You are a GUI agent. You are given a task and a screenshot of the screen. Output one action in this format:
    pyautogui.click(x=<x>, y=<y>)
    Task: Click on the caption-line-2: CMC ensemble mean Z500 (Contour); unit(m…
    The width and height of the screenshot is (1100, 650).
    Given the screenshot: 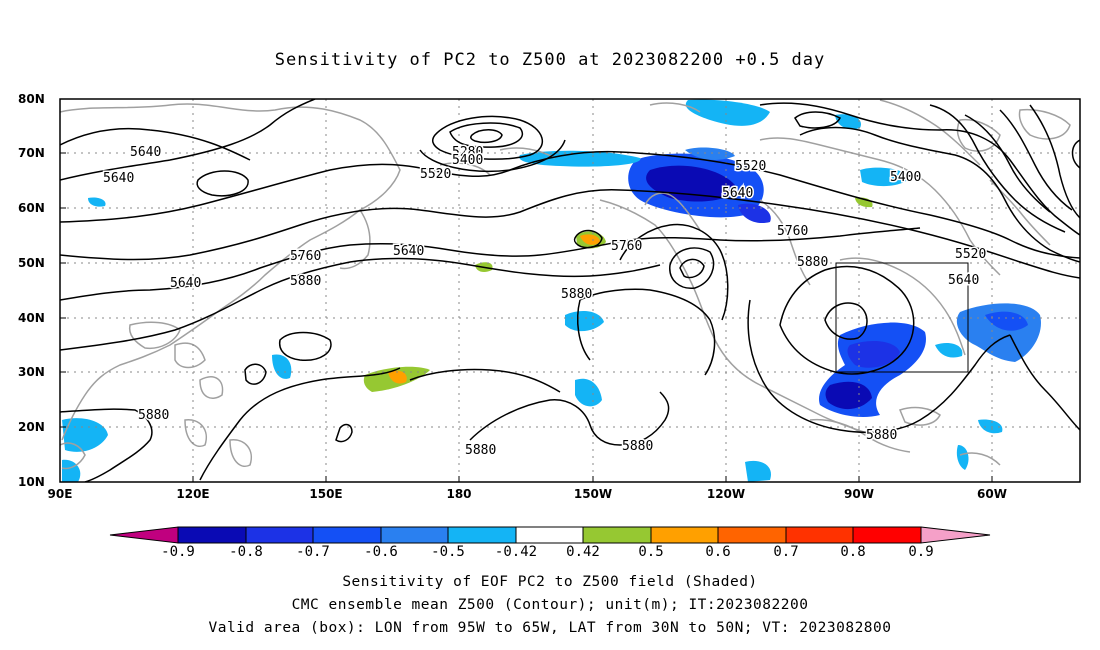 What is the action you would take?
    pyautogui.click(x=550, y=605)
    